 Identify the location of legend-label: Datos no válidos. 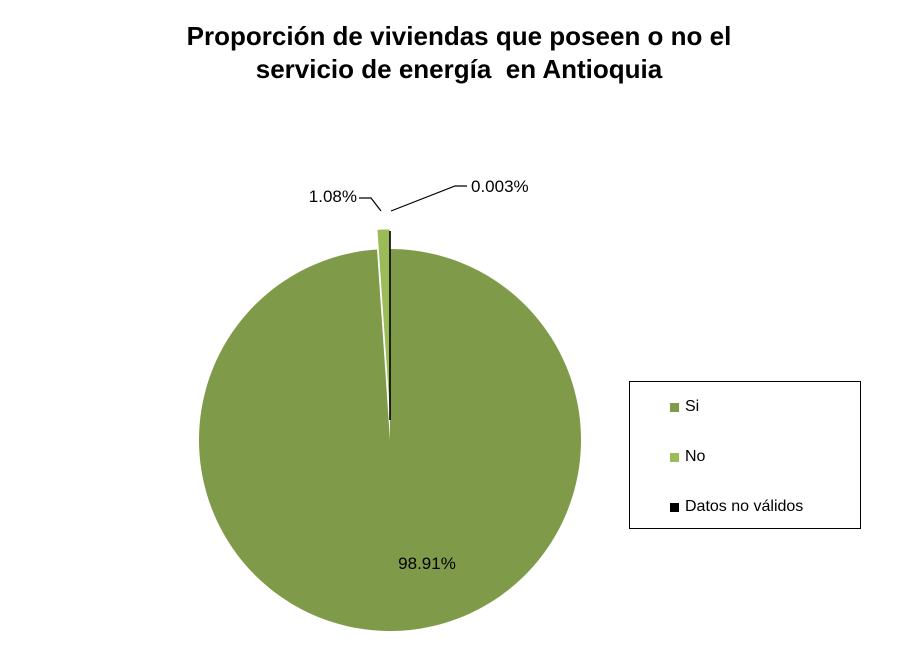
(744, 506).